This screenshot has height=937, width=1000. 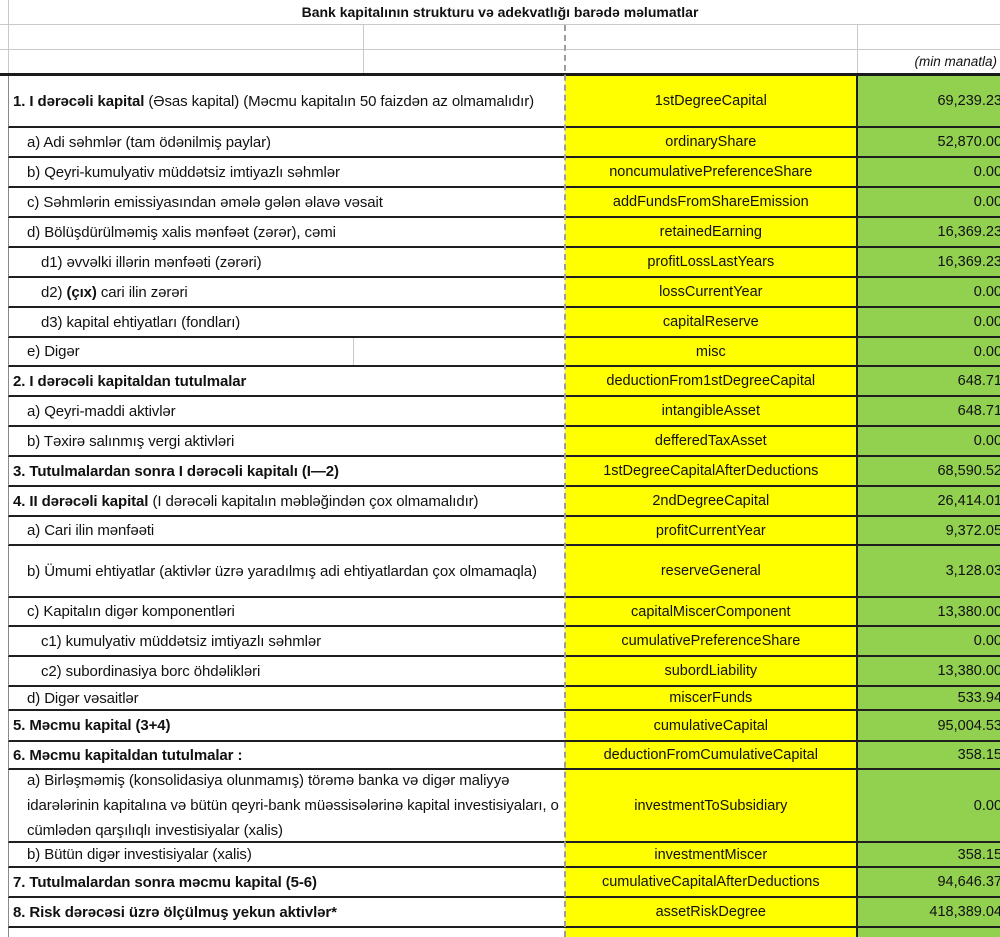 What do you see at coordinates (711, 932) in the screenshot?
I see `code-cell` at bounding box center [711, 932].